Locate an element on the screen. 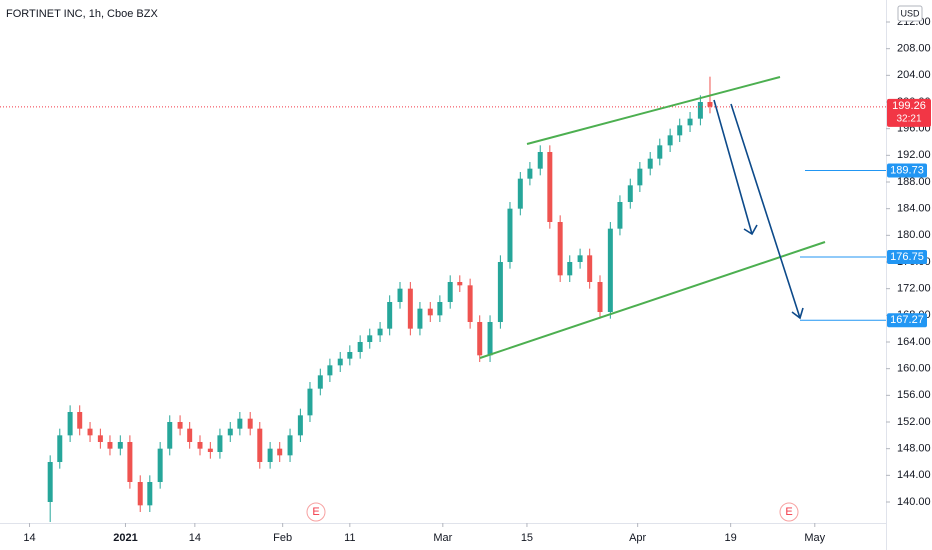  x-tick-label: May is located at coordinates (814, 538).